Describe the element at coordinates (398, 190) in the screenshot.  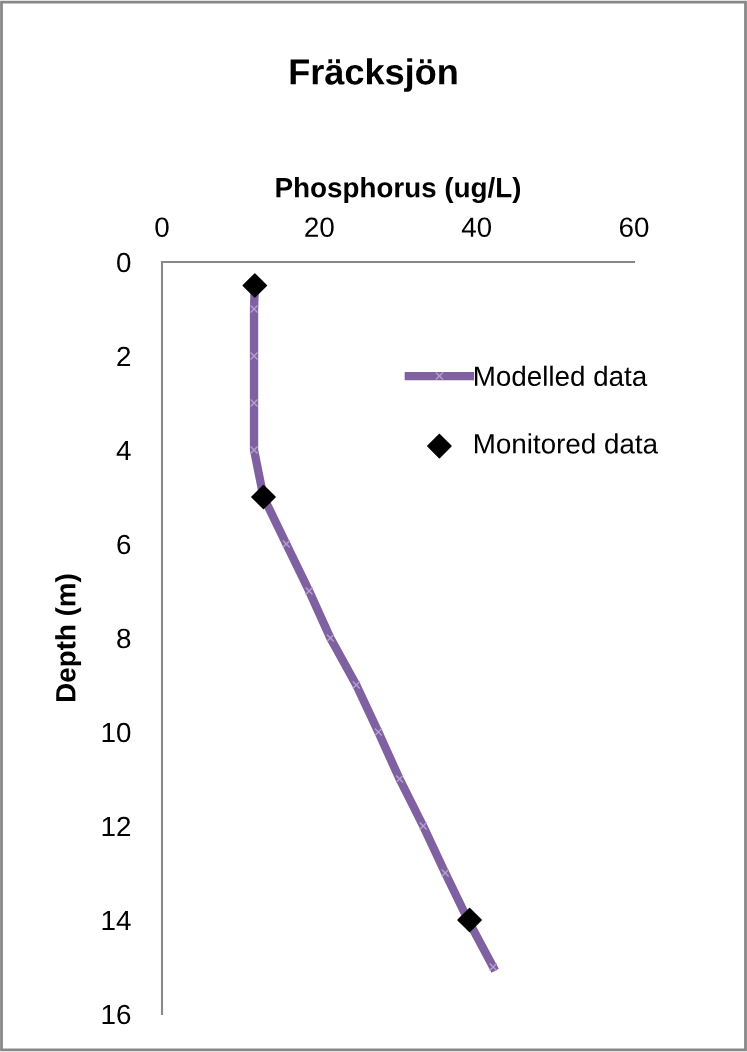
I see `x-axis-title: Phosphorus (ug/L)` at that location.